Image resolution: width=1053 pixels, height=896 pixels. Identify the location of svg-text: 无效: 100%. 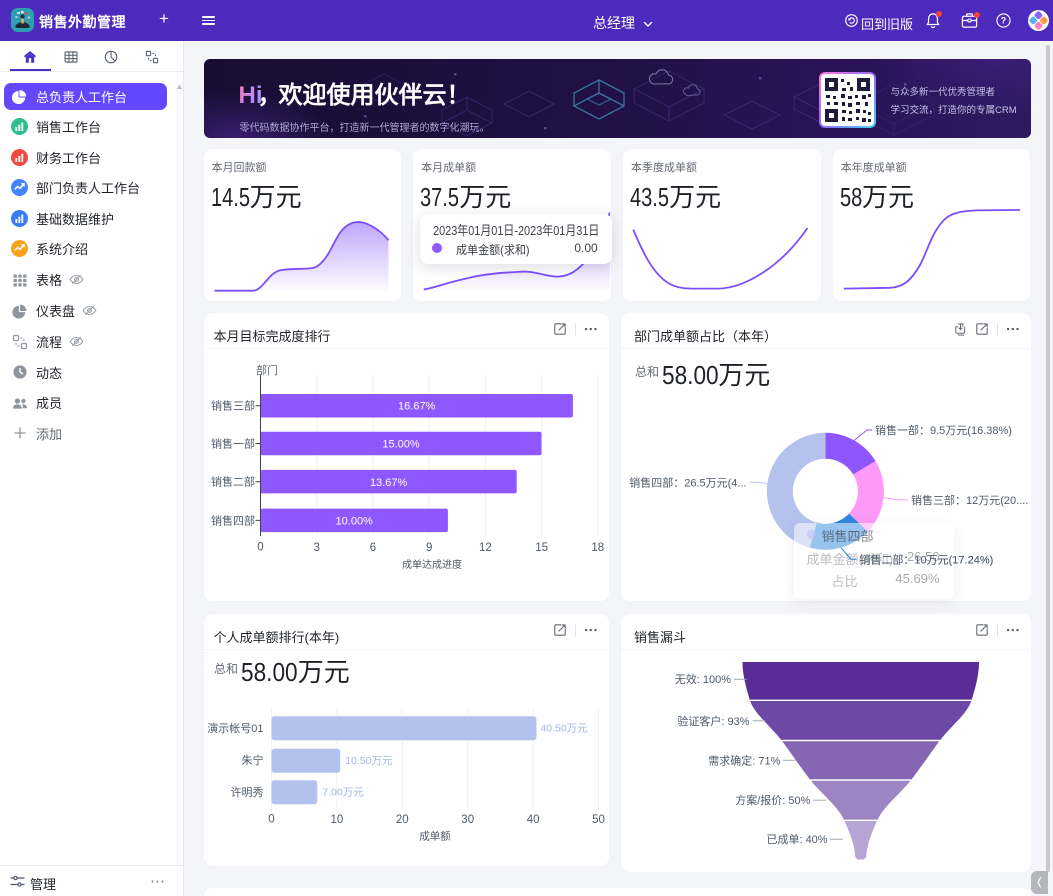
(703, 679).